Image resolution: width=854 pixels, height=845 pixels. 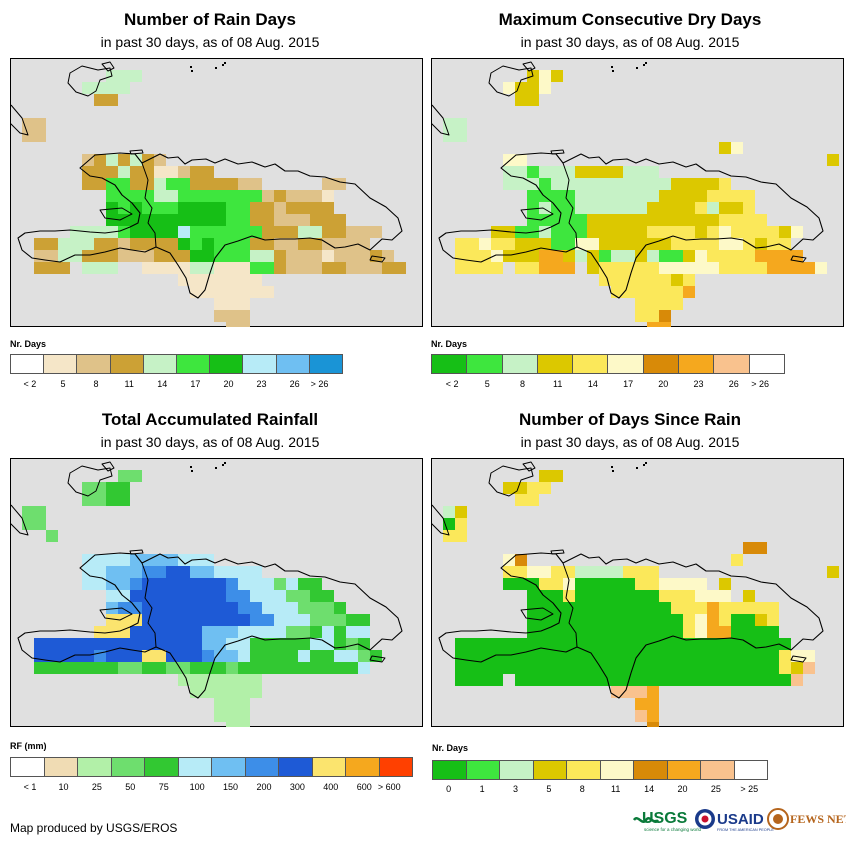 I want to click on days-since-rain-legend-tick: 11, so click(x=616, y=789).